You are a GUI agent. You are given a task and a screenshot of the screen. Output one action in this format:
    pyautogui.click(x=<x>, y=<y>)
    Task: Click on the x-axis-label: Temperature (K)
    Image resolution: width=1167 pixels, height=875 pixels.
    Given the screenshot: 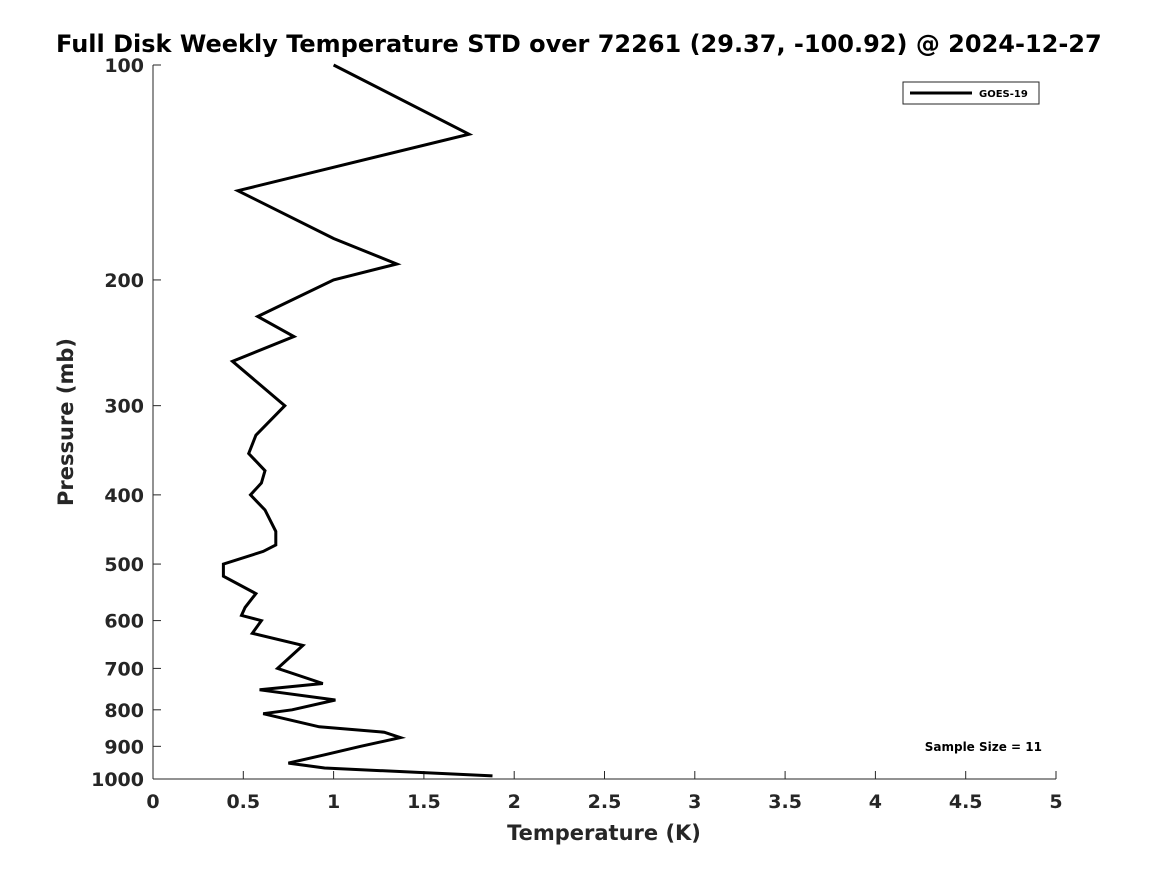 What is the action you would take?
    pyautogui.click(x=604, y=833)
    